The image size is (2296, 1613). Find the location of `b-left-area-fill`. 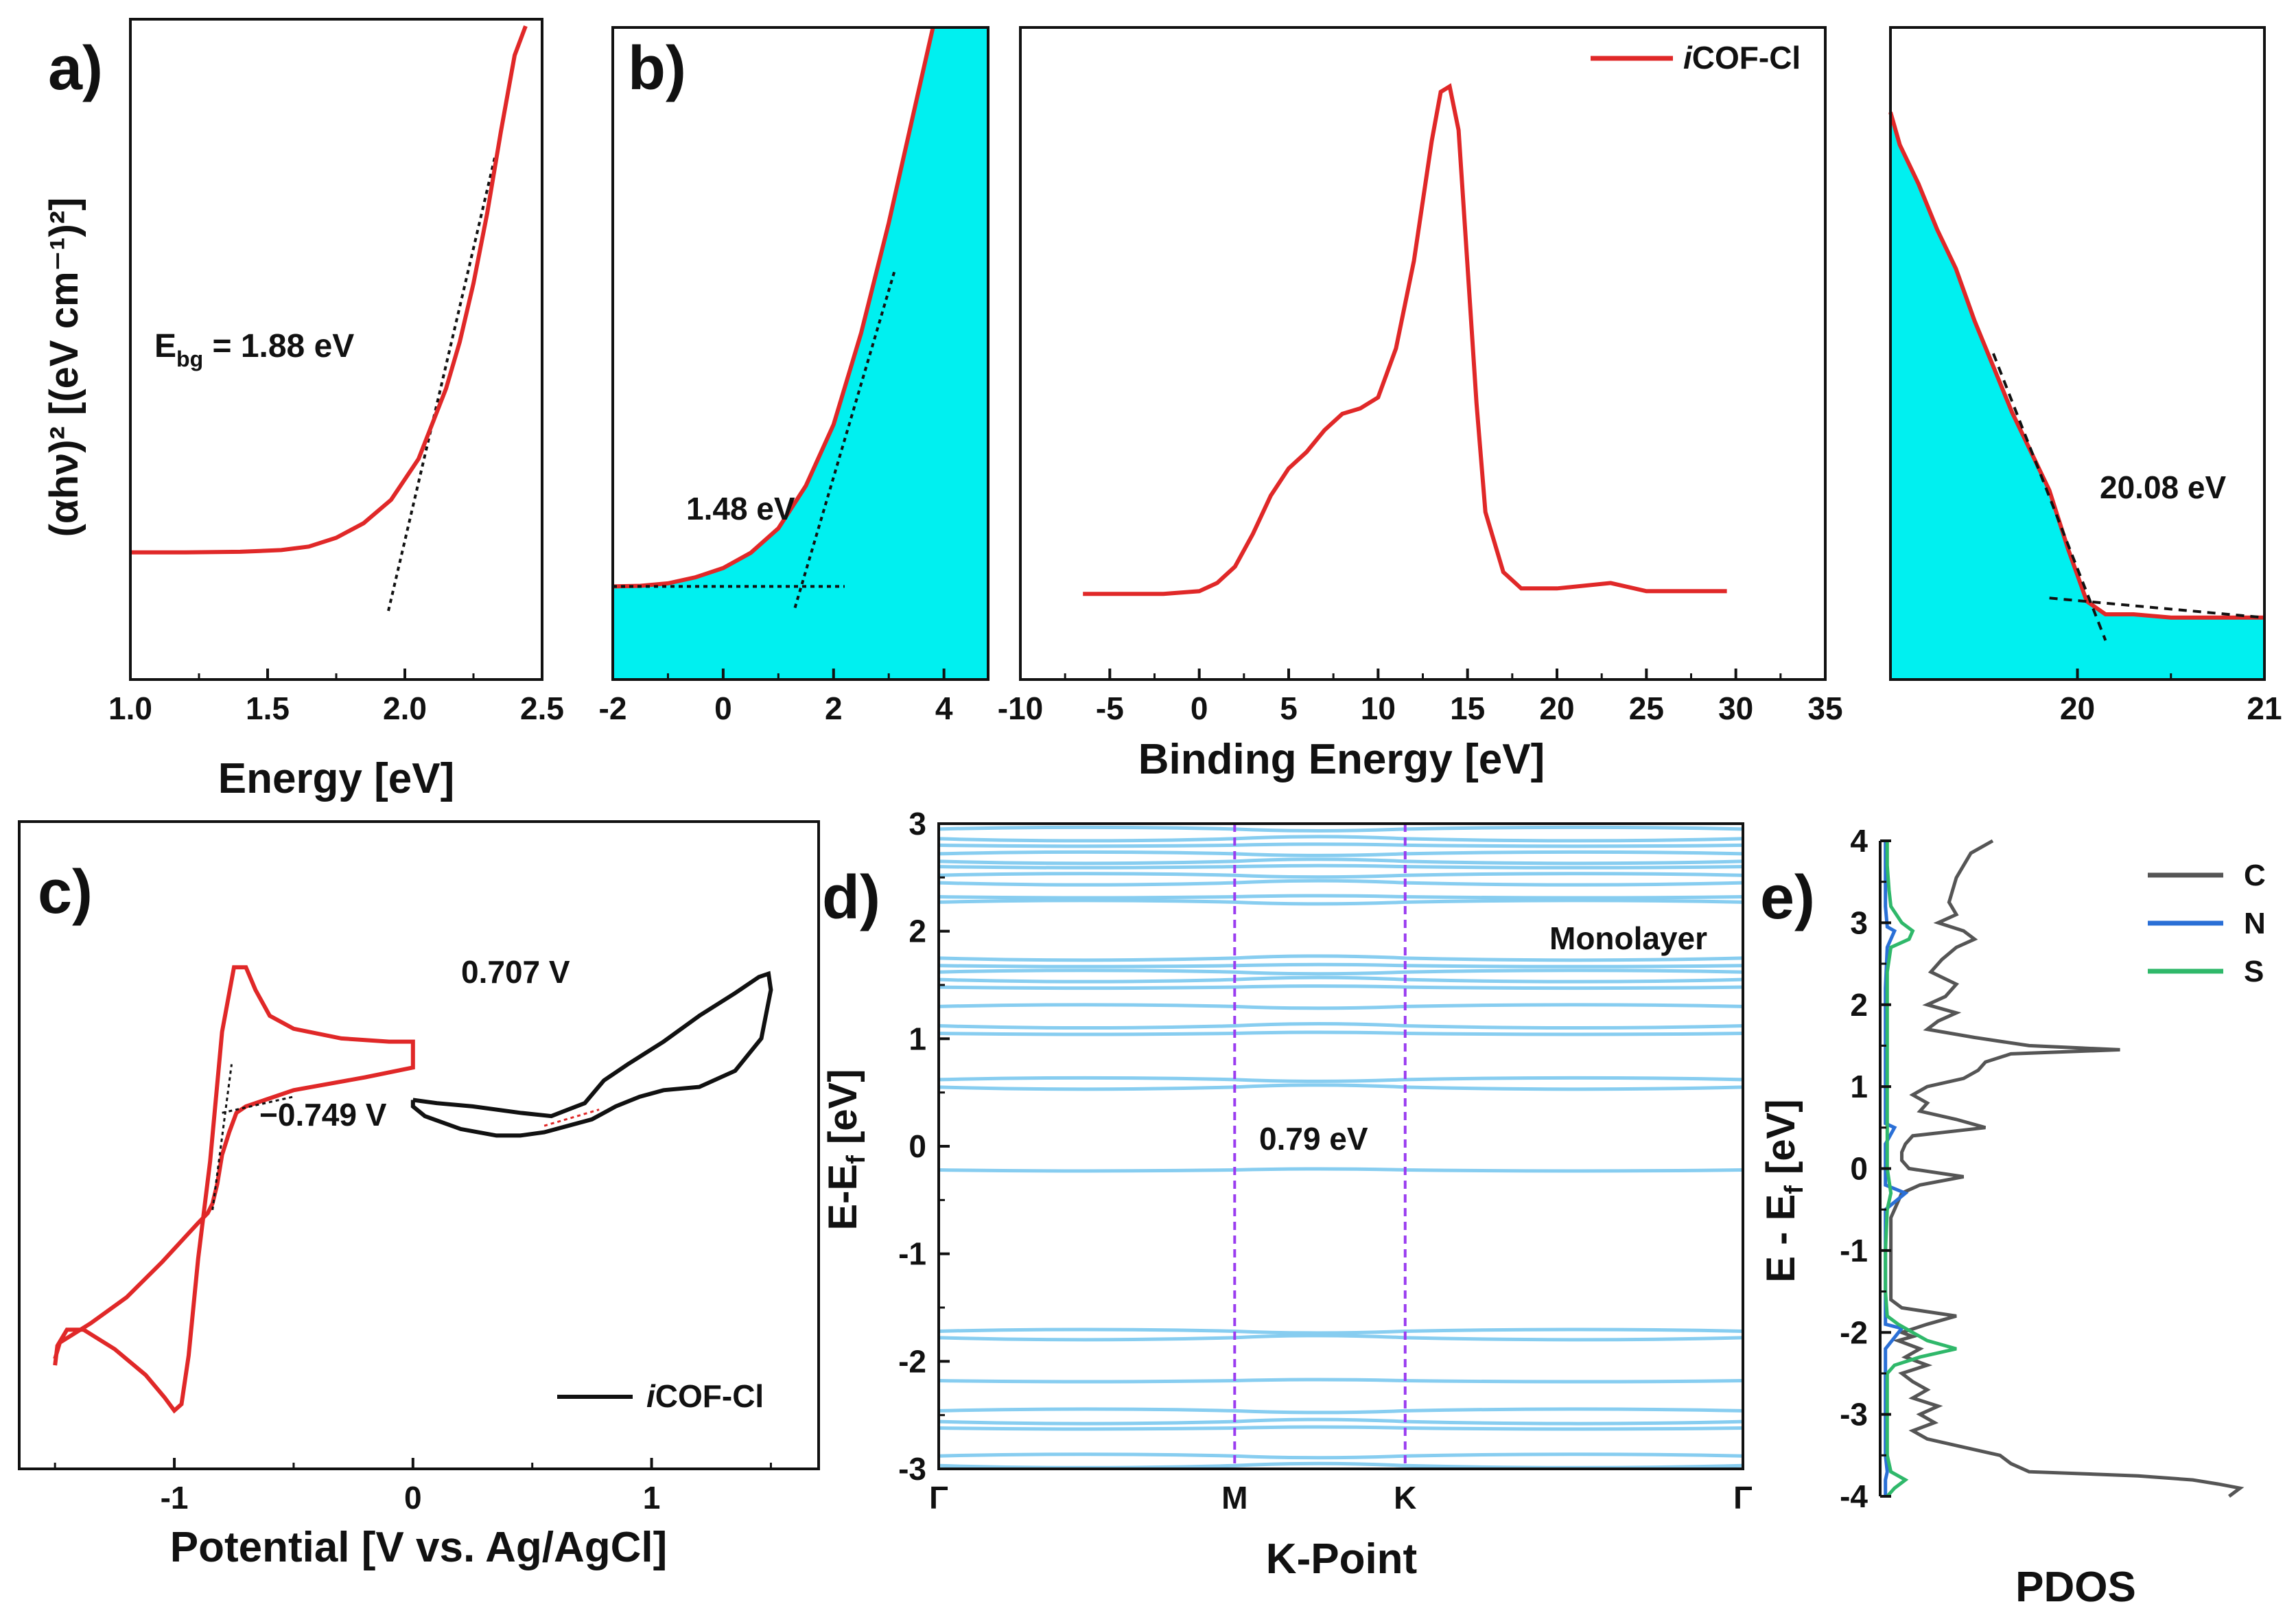

b-left-area-fill is located at coordinates (800, 353).